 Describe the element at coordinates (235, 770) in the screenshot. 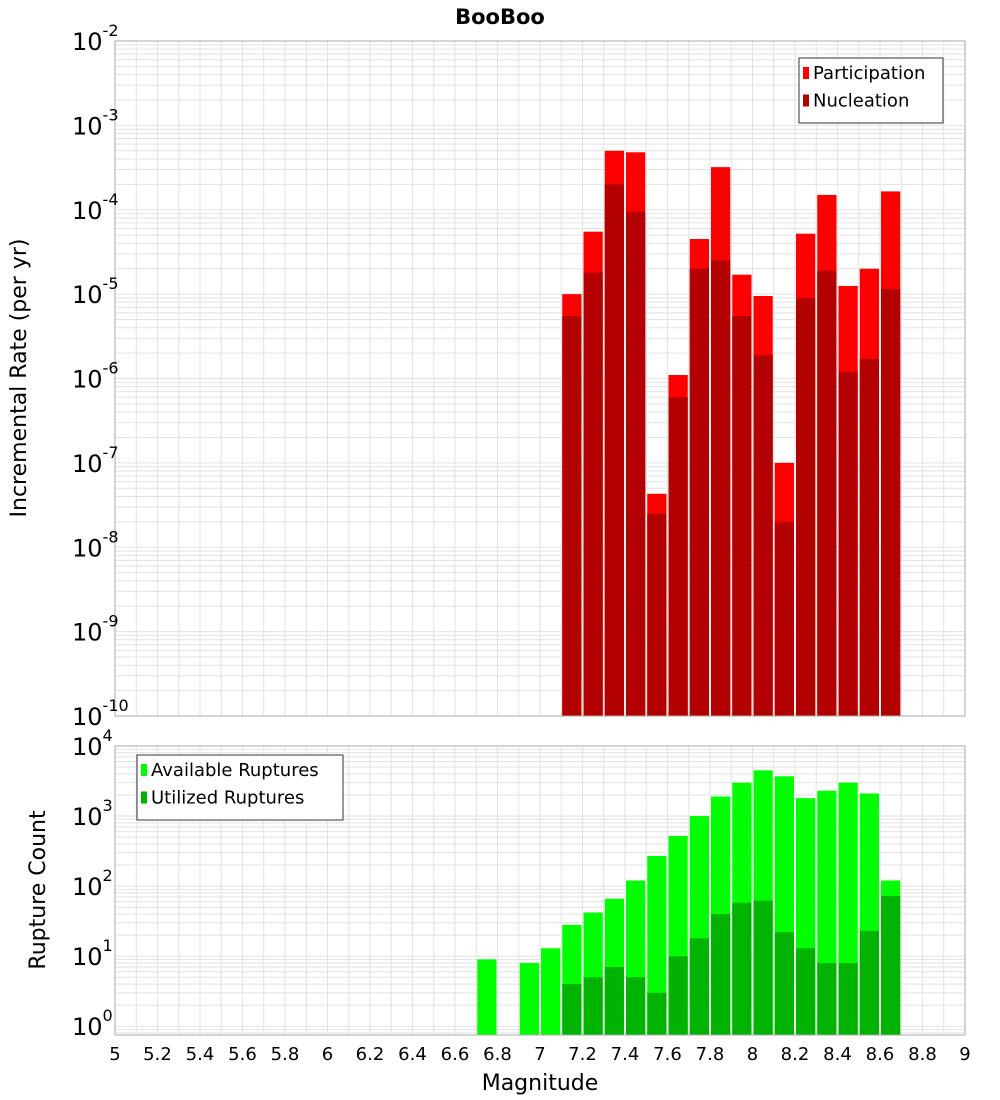

I see `legend-entry-label: Available Ruptures` at that location.